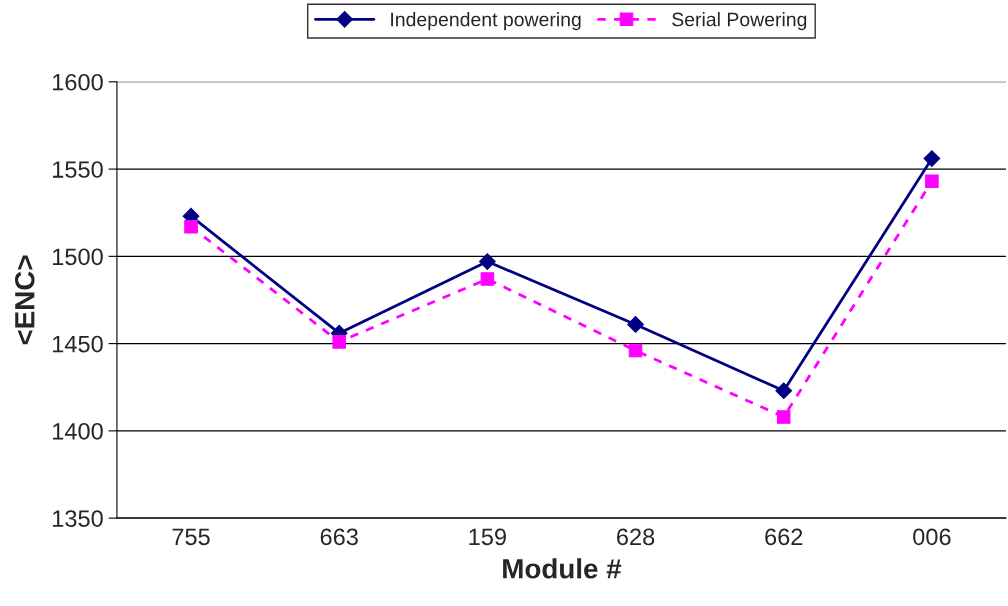 The image size is (1008, 606). Describe the element at coordinates (636, 537) in the screenshot. I see `x-tick-label: 628` at that location.